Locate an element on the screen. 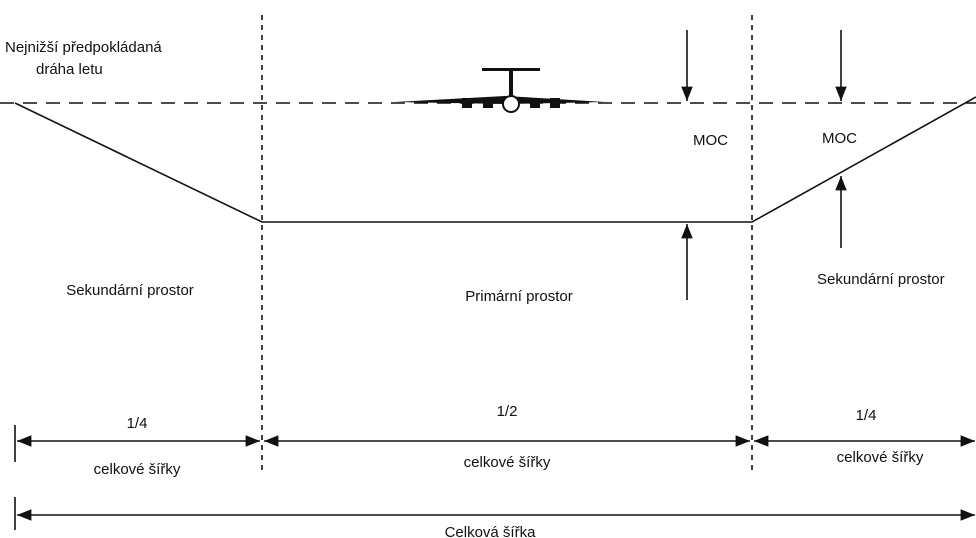  total-label: Celková šířka is located at coordinates (491, 531).